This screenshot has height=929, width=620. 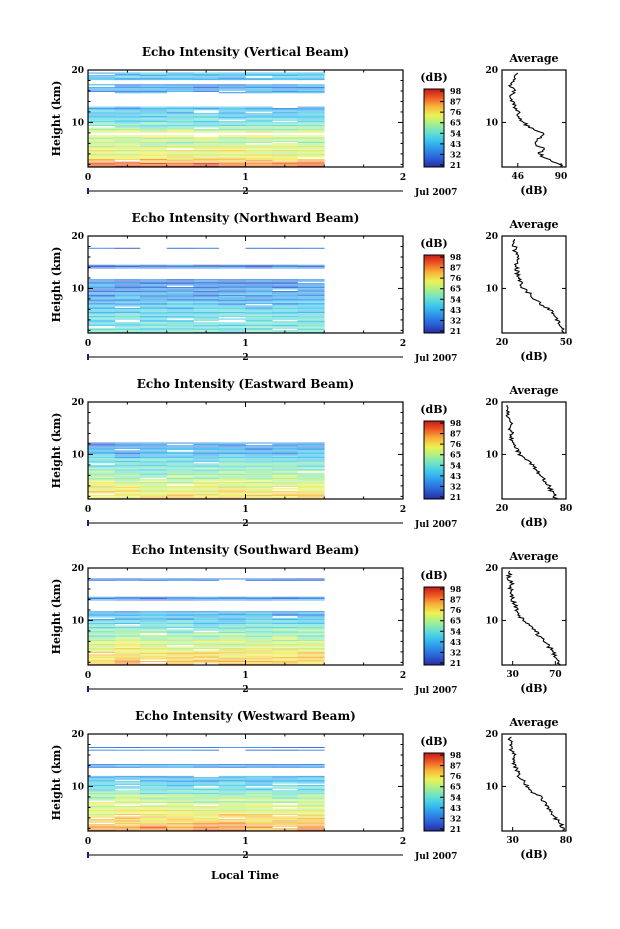 What do you see at coordinates (435, 691) in the screenshot?
I see `date-axis-month-label: Jul 2007` at bounding box center [435, 691].